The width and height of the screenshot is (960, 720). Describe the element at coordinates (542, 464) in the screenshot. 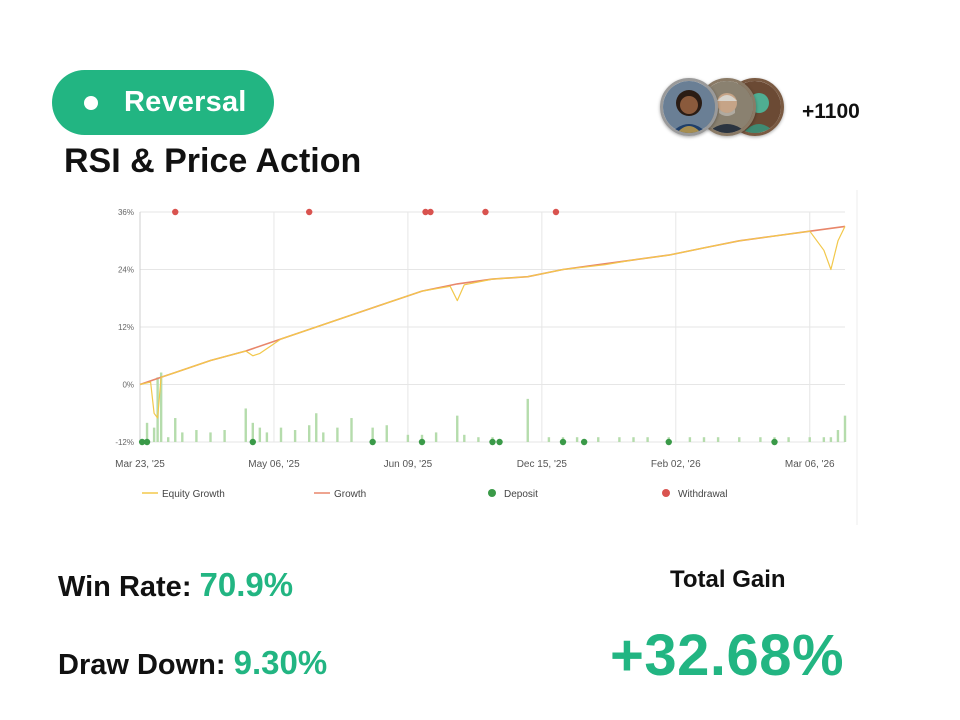

I see `x-tick-label: Dec 15, '25` at that location.